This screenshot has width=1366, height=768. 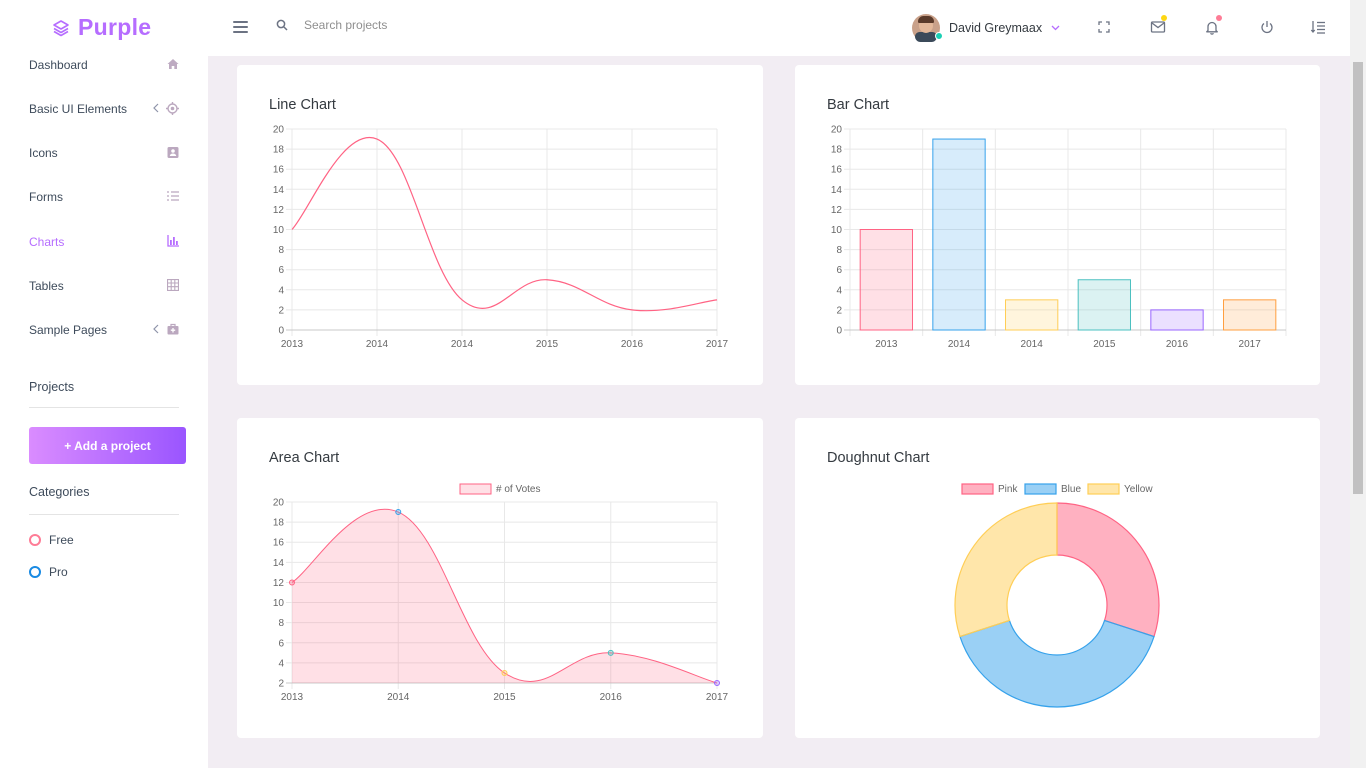 I want to click on card-title: Area Chart, so click(x=304, y=458).